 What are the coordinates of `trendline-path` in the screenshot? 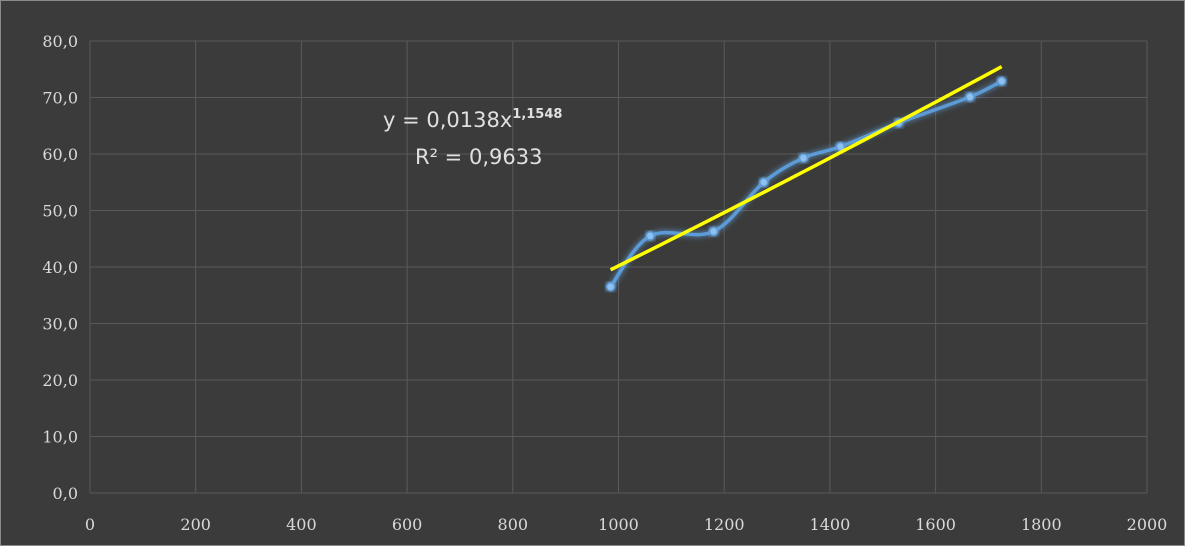 It's located at (806, 168).